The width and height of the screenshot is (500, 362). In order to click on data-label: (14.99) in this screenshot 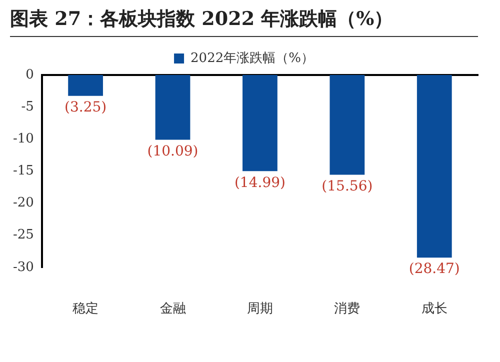, I will do `click(260, 182)`.